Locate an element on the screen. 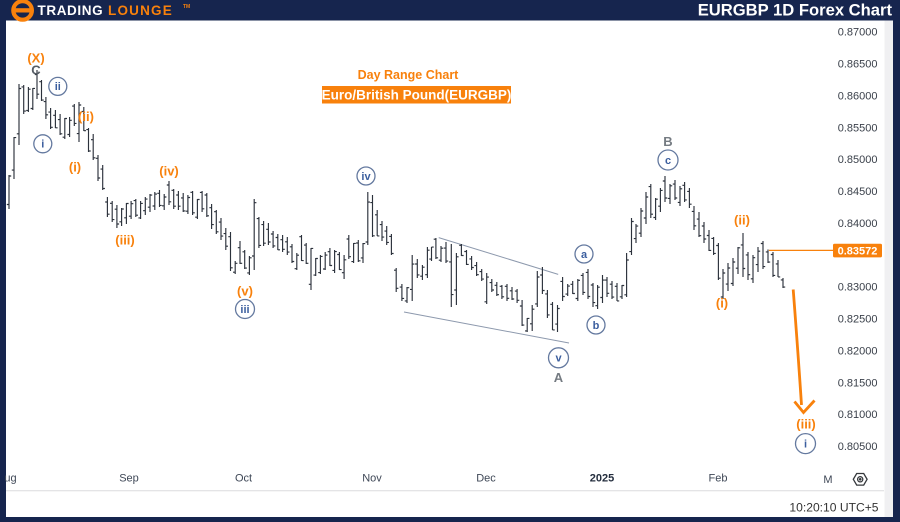 Image resolution: width=900 pixels, height=522 pixels. svg-text: 0.83000 is located at coordinates (858, 288).